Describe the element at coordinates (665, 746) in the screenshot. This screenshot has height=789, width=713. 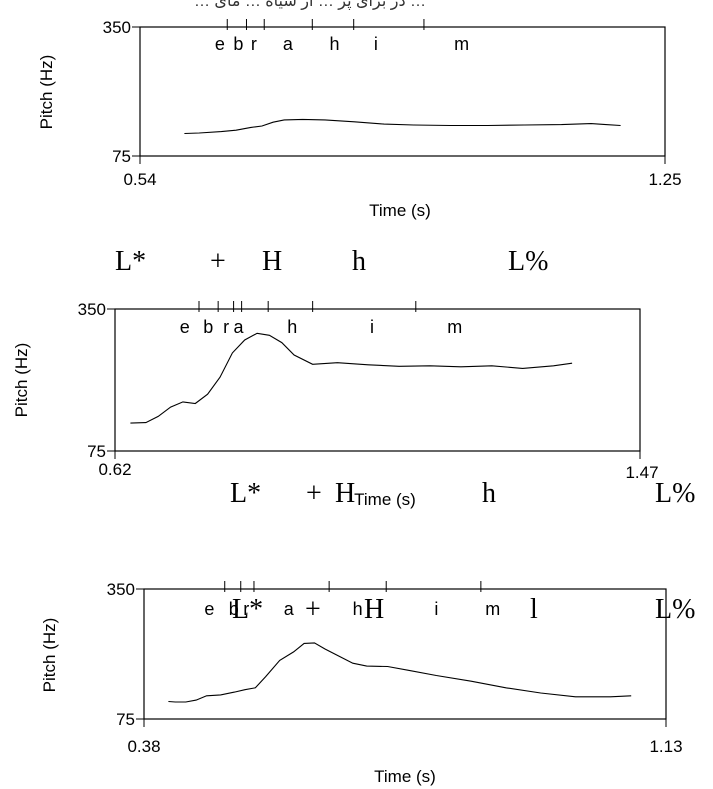
I see `x-tick-max: 1.13` at that location.